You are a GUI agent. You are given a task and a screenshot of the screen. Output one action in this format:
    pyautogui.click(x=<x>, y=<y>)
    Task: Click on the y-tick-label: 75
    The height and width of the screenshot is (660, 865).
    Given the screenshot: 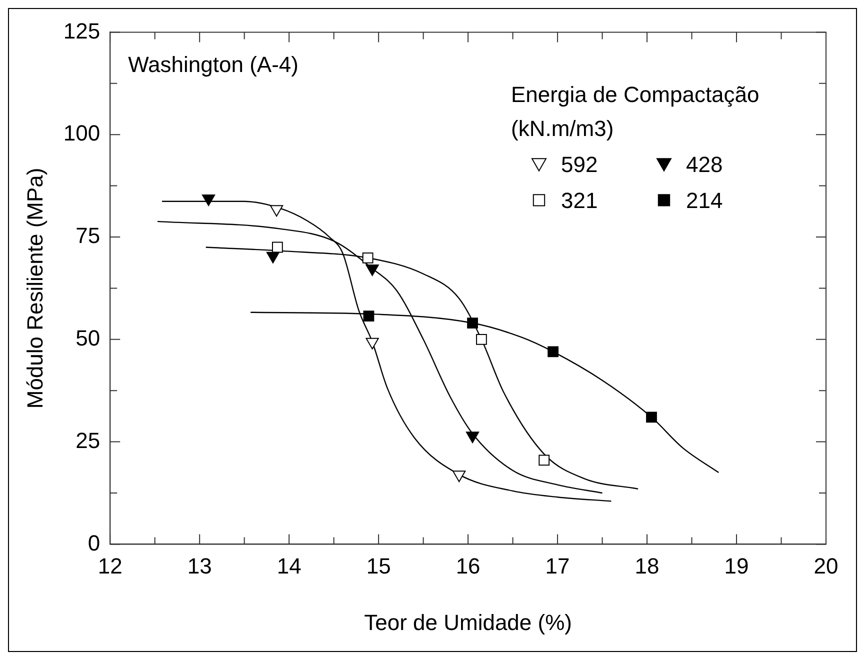 What is the action you would take?
    pyautogui.click(x=88, y=235)
    